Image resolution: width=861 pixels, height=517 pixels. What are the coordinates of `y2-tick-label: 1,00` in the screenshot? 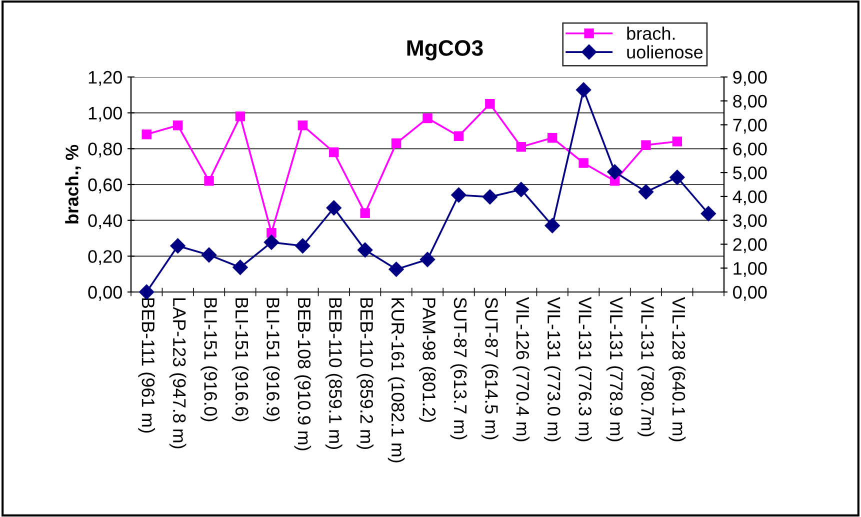 It's located at (750, 269).